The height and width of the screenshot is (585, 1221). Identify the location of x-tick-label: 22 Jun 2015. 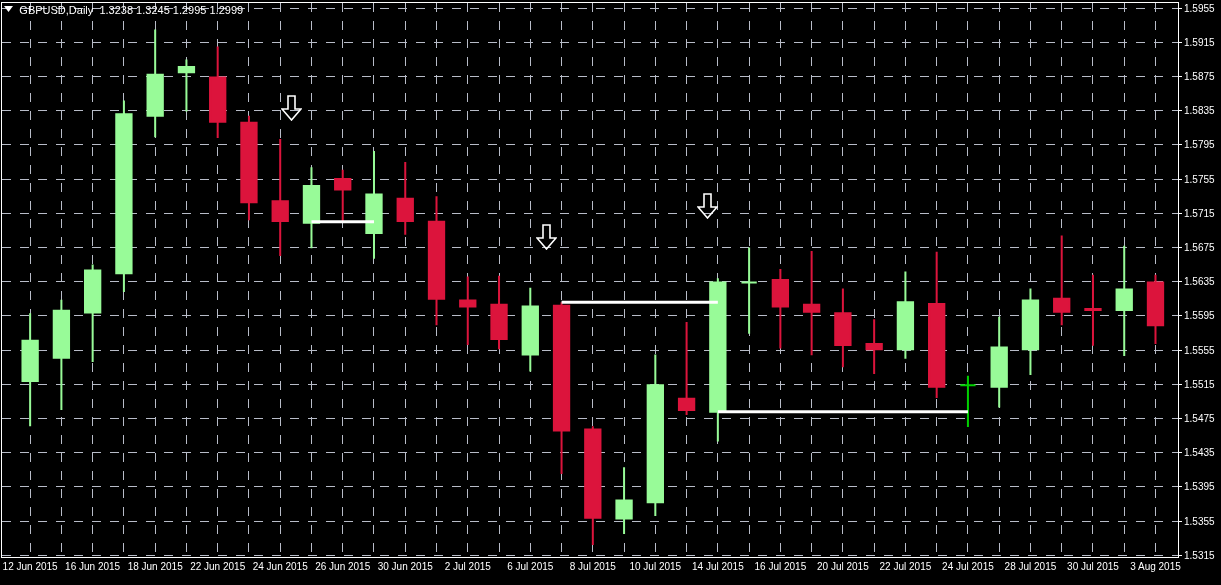
(218, 566).